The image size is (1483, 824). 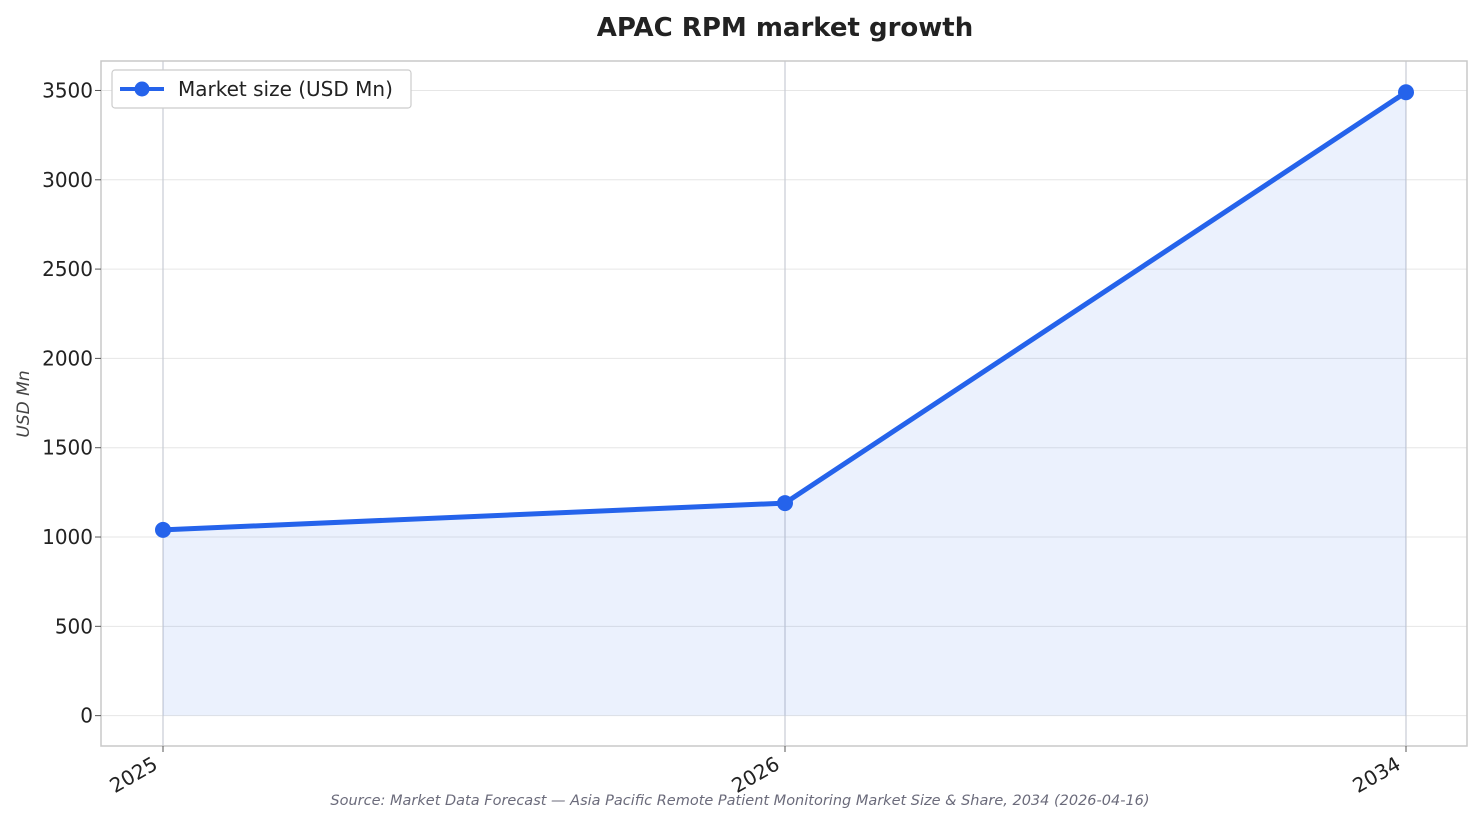 I want to click on y-tick-label: 500, so click(x=74, y=626).